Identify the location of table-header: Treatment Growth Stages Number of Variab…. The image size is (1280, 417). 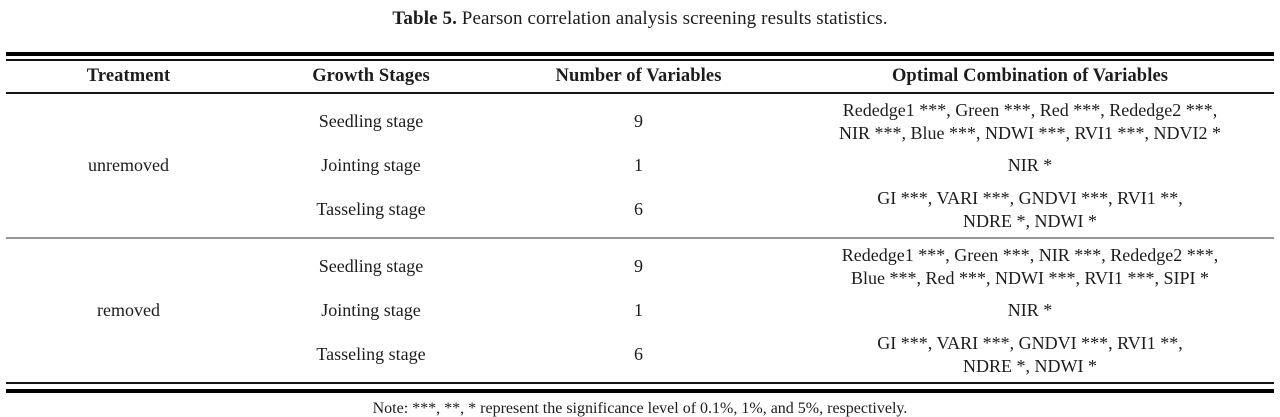
(640, 77).